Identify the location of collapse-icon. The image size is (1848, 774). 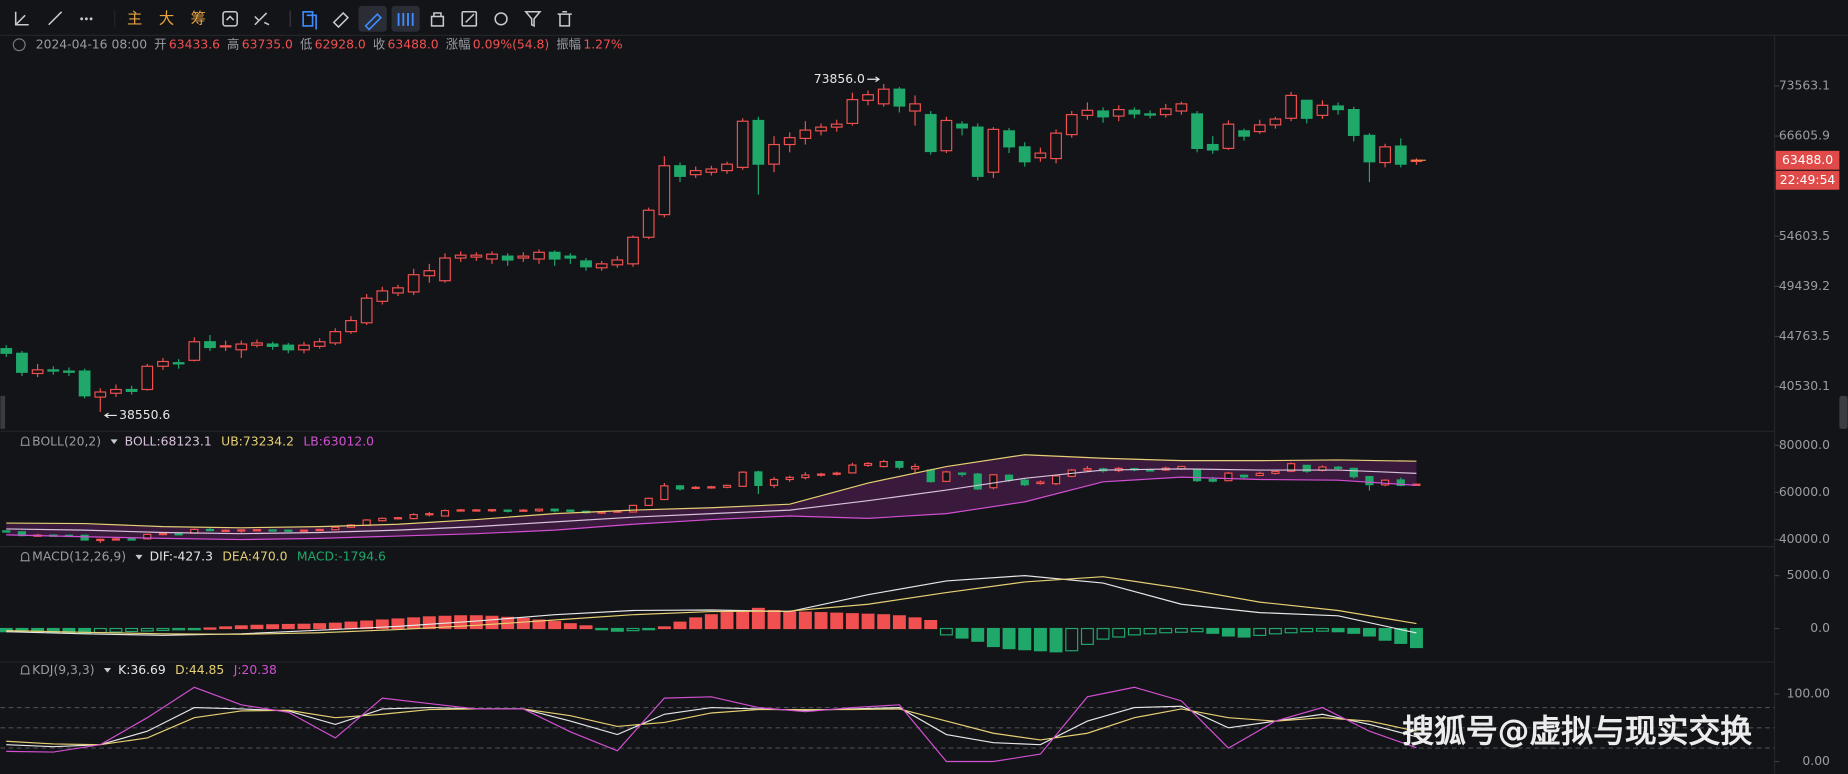
(19, 45).